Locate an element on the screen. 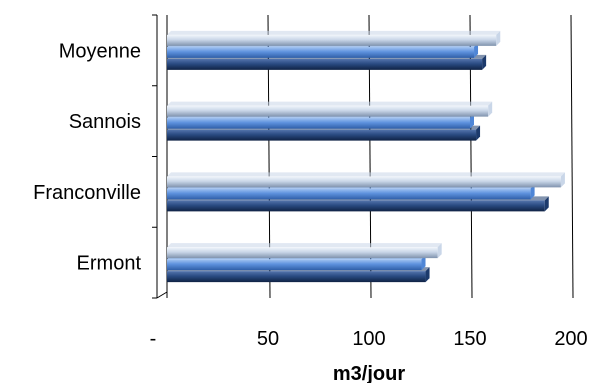 Image resolution: width=589 pixels, height=383 pixels. bar-franconville-s2 is located at coordinates (366, 180).